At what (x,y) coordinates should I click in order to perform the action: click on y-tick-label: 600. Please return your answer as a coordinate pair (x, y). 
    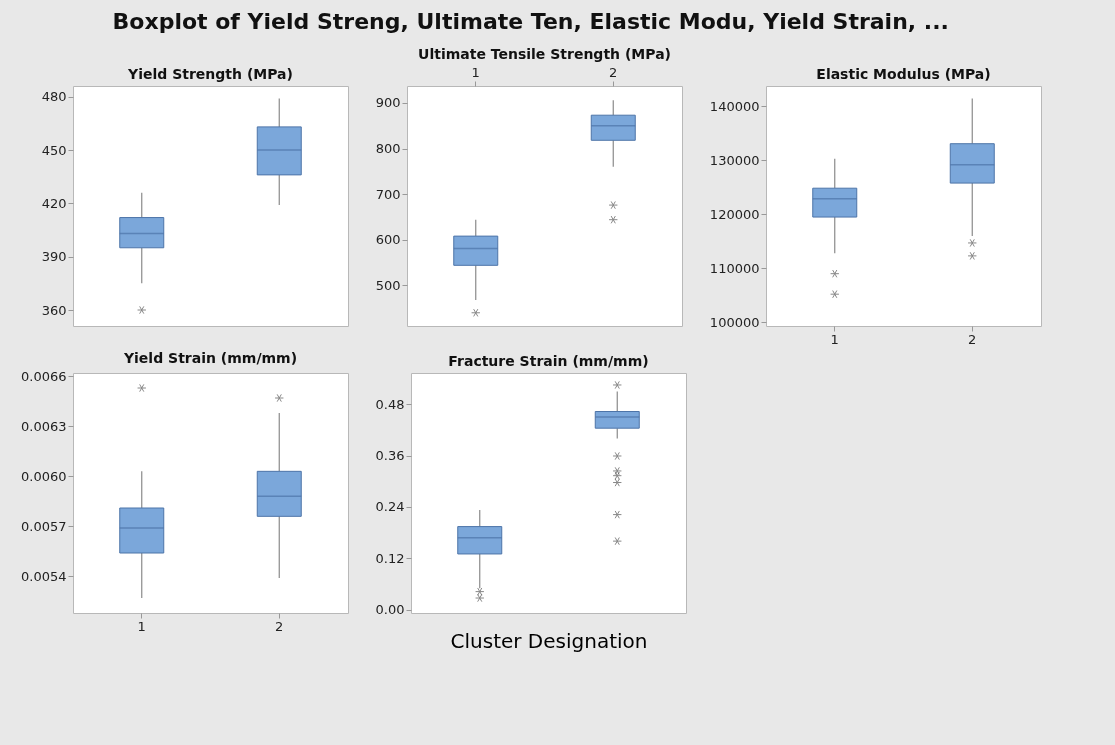
    Looking at the image, I should click on (388, 240).